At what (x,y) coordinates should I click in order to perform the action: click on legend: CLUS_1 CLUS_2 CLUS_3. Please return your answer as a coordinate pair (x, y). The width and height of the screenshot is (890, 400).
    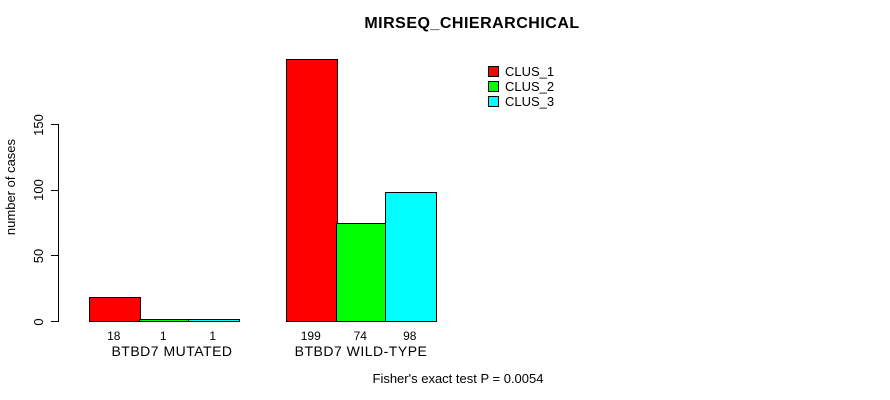
    Looking at the image, I should click on (521, 86).